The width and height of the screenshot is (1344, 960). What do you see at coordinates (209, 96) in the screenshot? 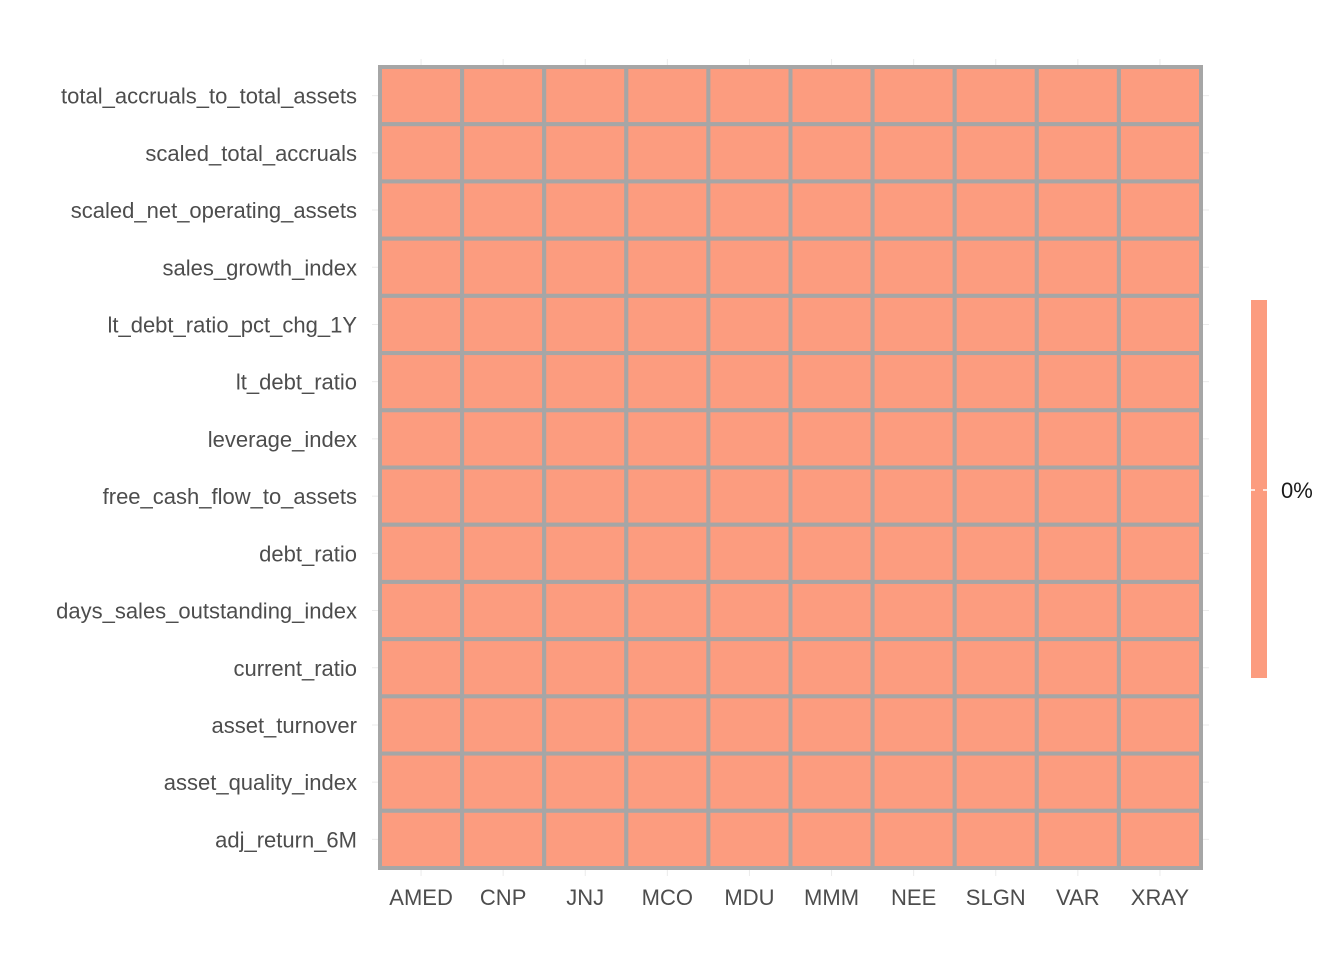
I see `y-tick-label: total_accruals_to_total_assets` at bounding box center [209, 96].